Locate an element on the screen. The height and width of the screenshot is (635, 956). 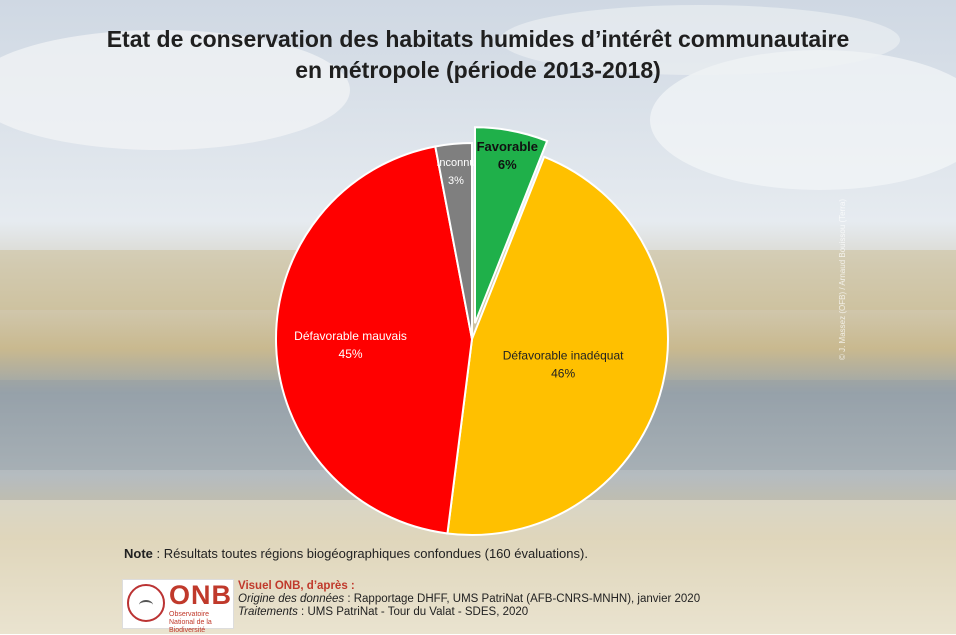
pie-slice-inconnu is located at coordinates (453, 240).